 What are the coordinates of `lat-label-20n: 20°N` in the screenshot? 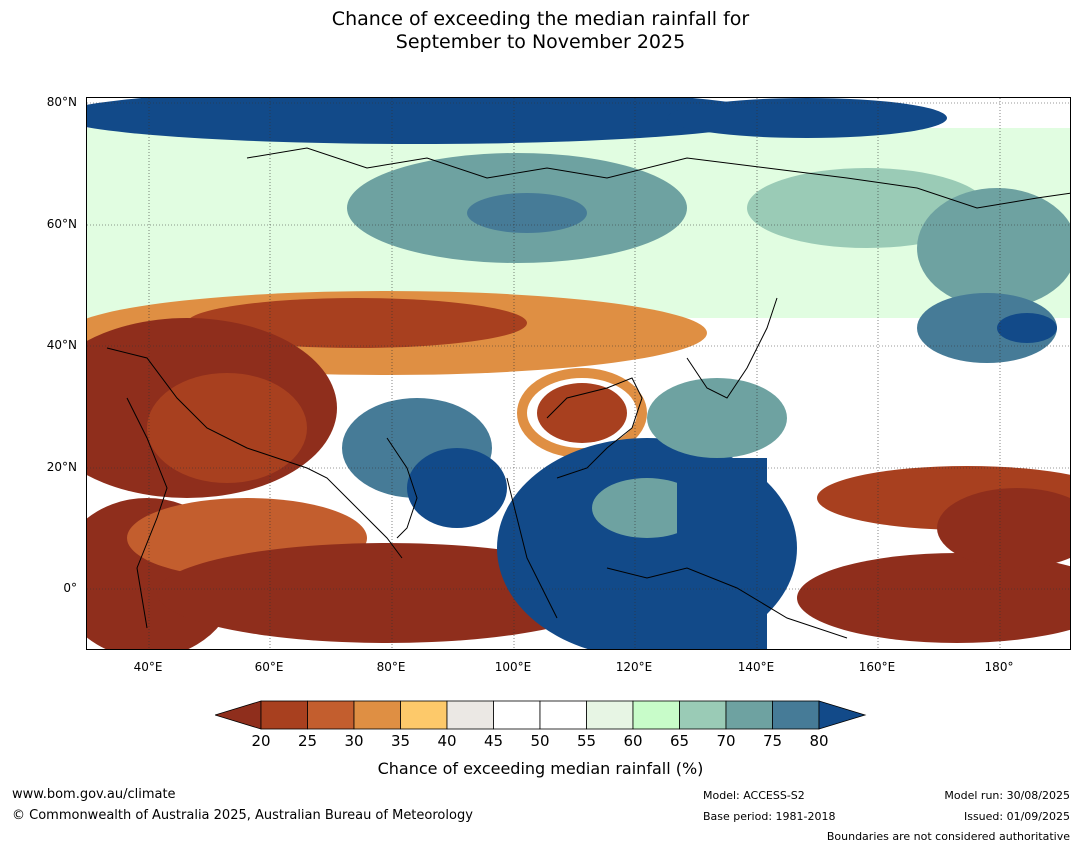 It's located at (61, 467).